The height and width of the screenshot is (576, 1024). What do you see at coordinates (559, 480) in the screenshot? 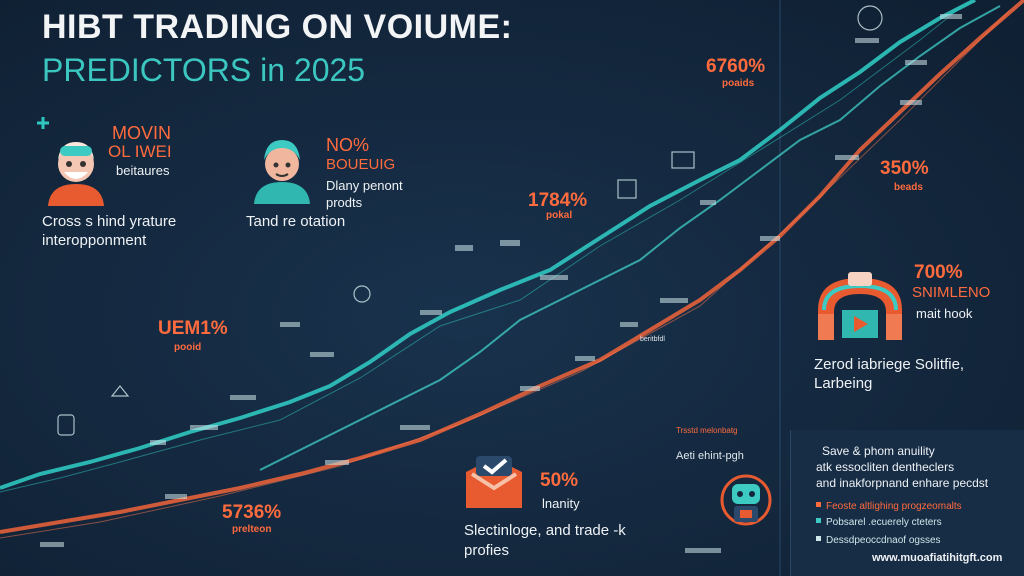
I see `card-bottom-stat: 50%` at bounding box center [559, 480].